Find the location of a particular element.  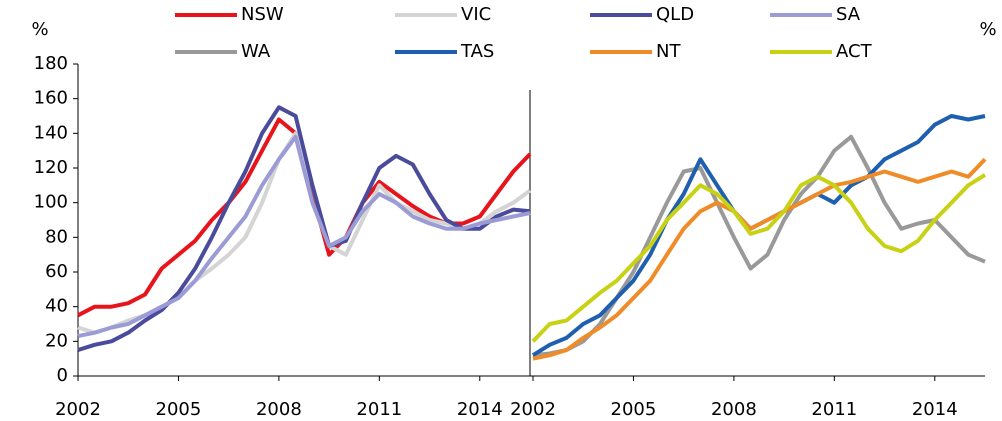

y-tick-label: 160 is located at coordinates (51, 98).